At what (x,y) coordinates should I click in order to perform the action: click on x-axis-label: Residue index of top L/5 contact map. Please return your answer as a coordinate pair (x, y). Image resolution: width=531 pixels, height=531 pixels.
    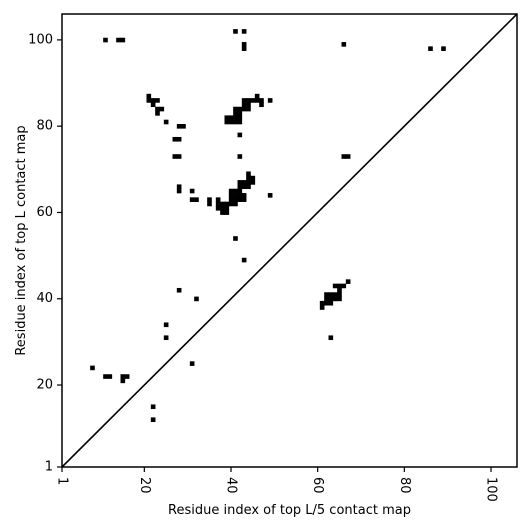
    Looking at the image, I should click on (289, 510).